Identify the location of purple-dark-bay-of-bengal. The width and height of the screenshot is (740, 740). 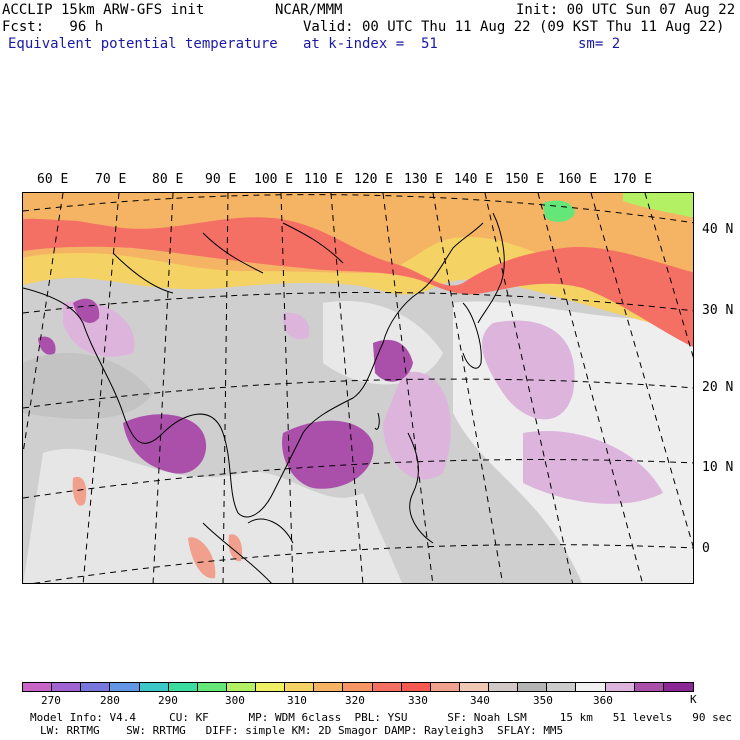
(165, 444).